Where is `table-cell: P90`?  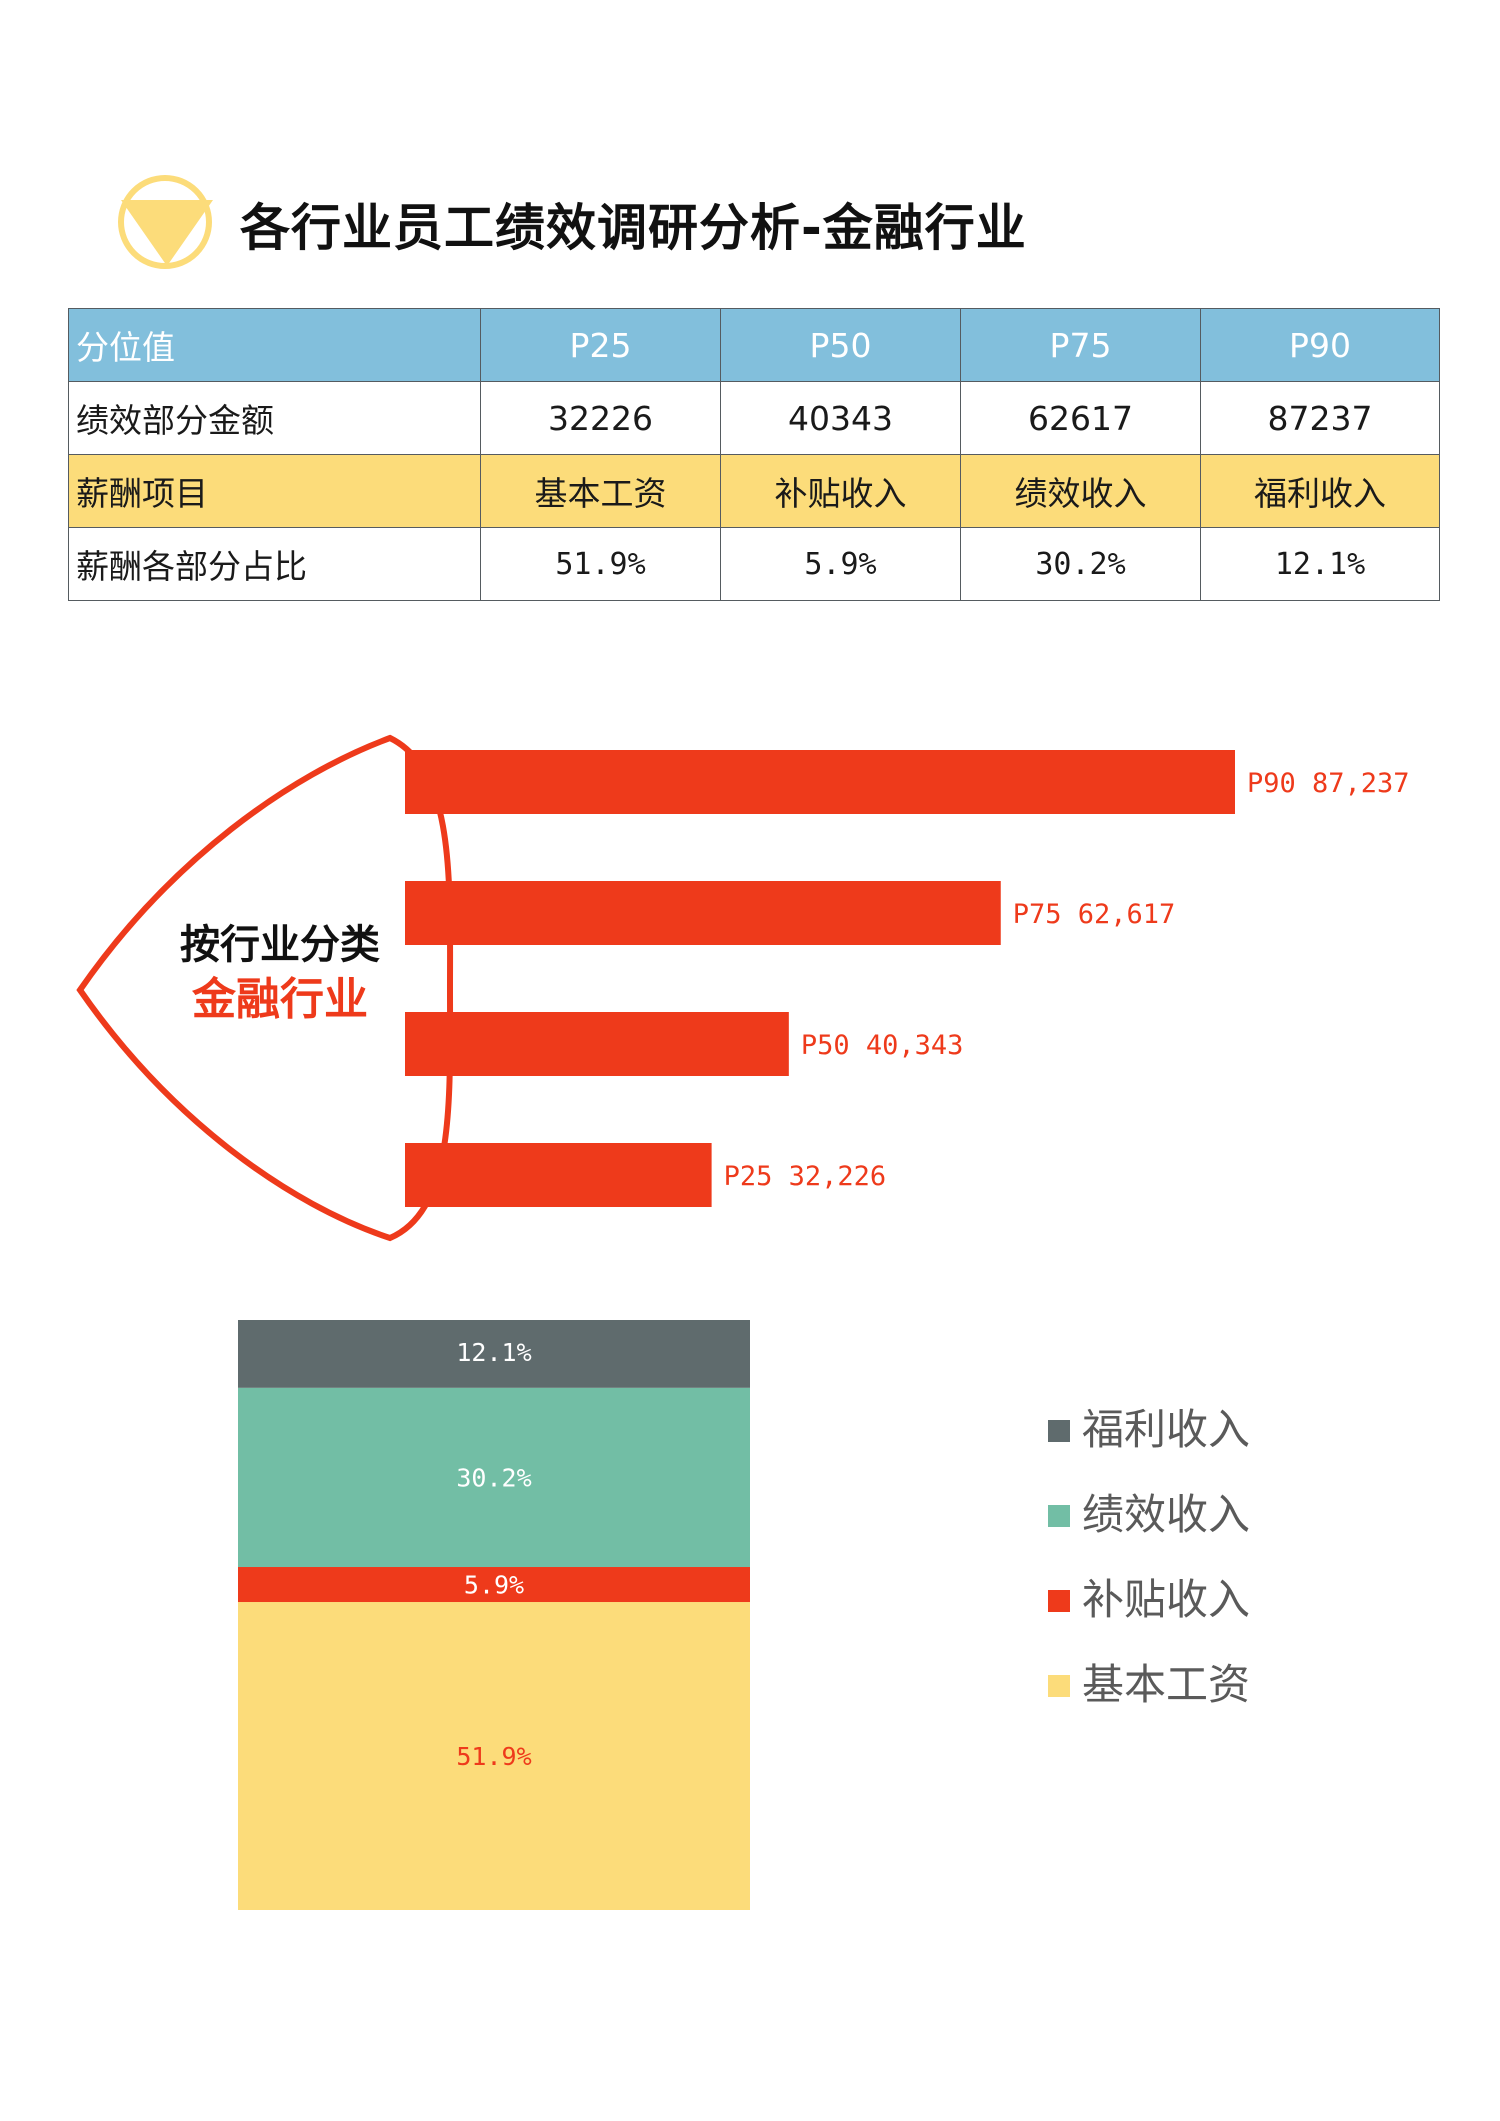 table-cell: P90 is located at coordinates (1320, 345).